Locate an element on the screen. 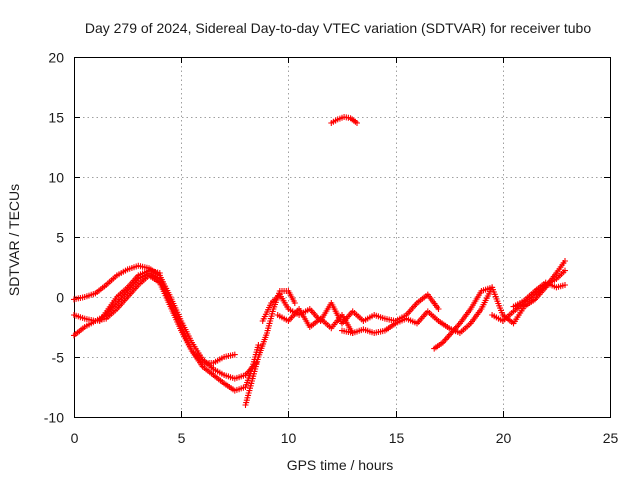 The height and width of the screenshot is (480, 640). x-tick-label: 10 is located at coordinates (289, 438).